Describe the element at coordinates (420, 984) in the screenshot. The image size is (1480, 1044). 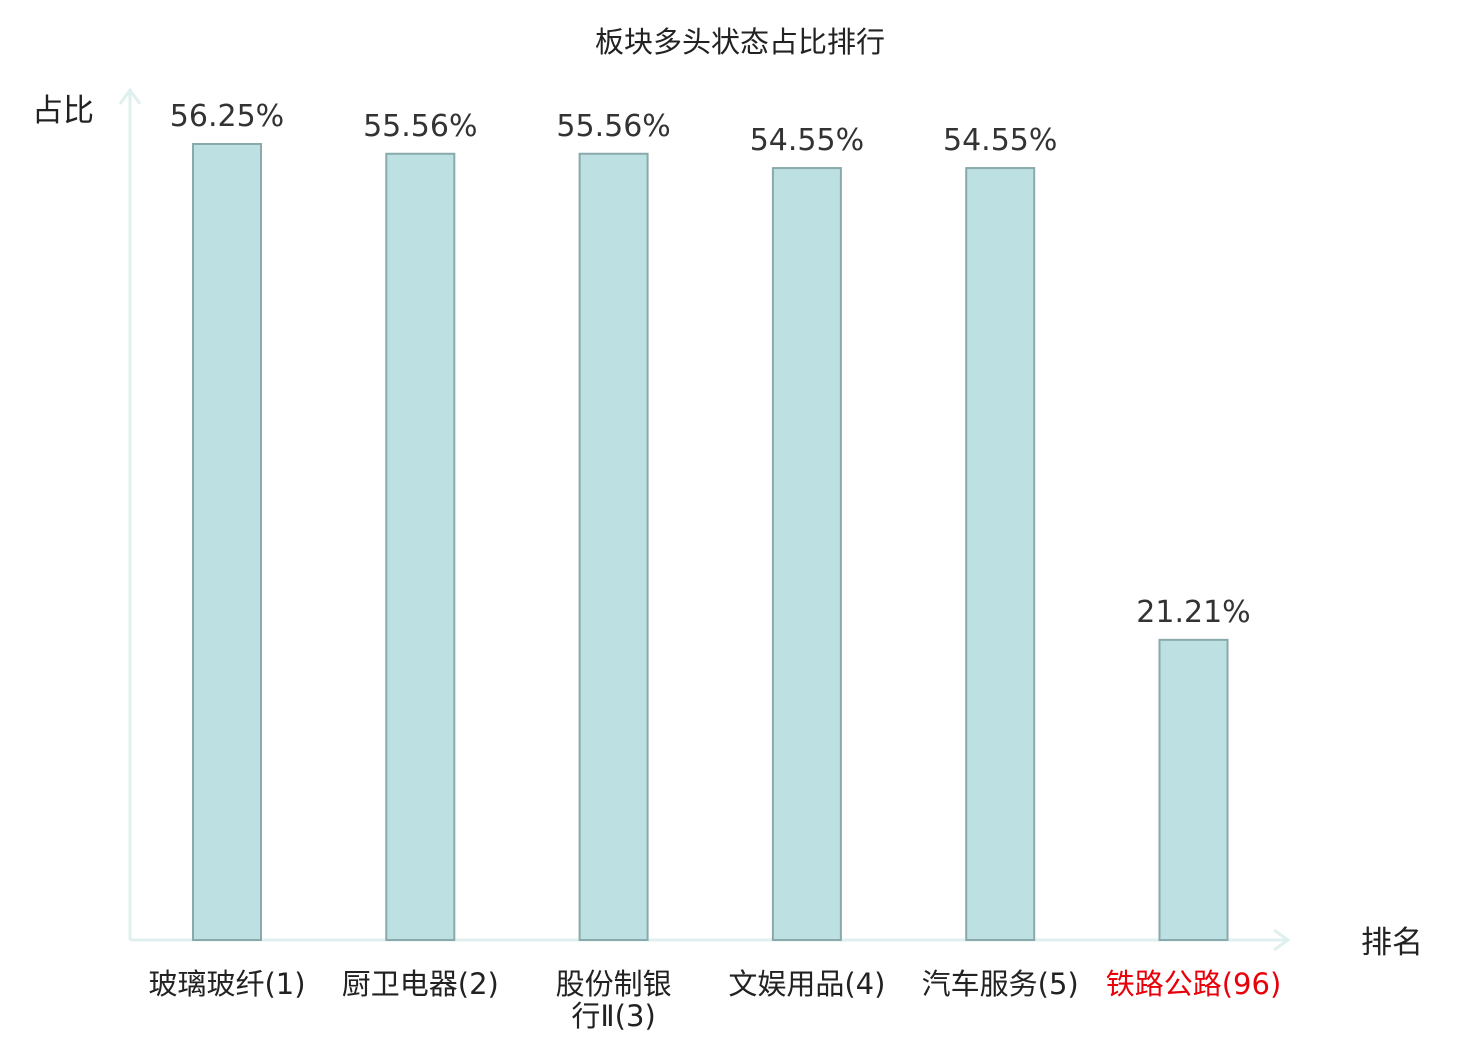
I see `category-label: 厨卫电器(2)` at that location.